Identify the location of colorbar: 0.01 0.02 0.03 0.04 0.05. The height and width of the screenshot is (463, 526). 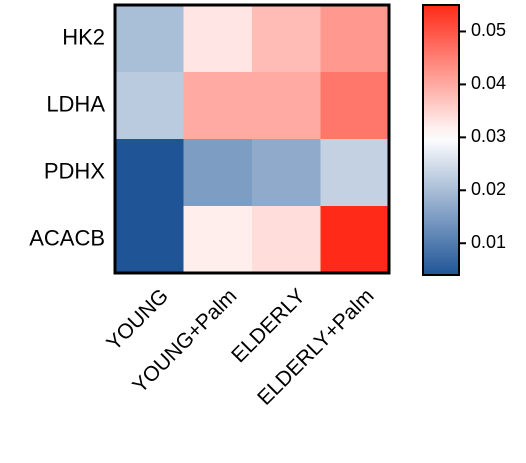
(464, 140).